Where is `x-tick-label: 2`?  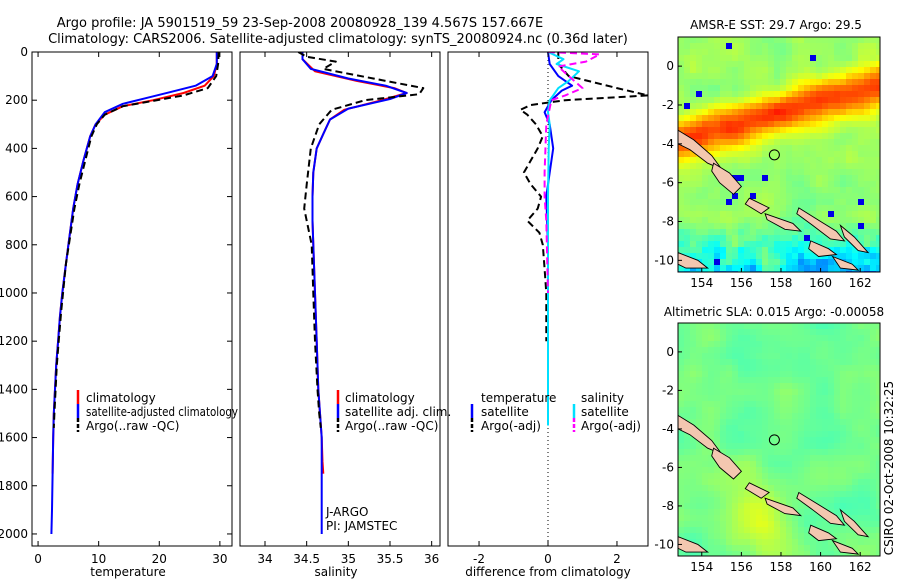
x-tick-label: 2 is located at coordinates (617, 559).